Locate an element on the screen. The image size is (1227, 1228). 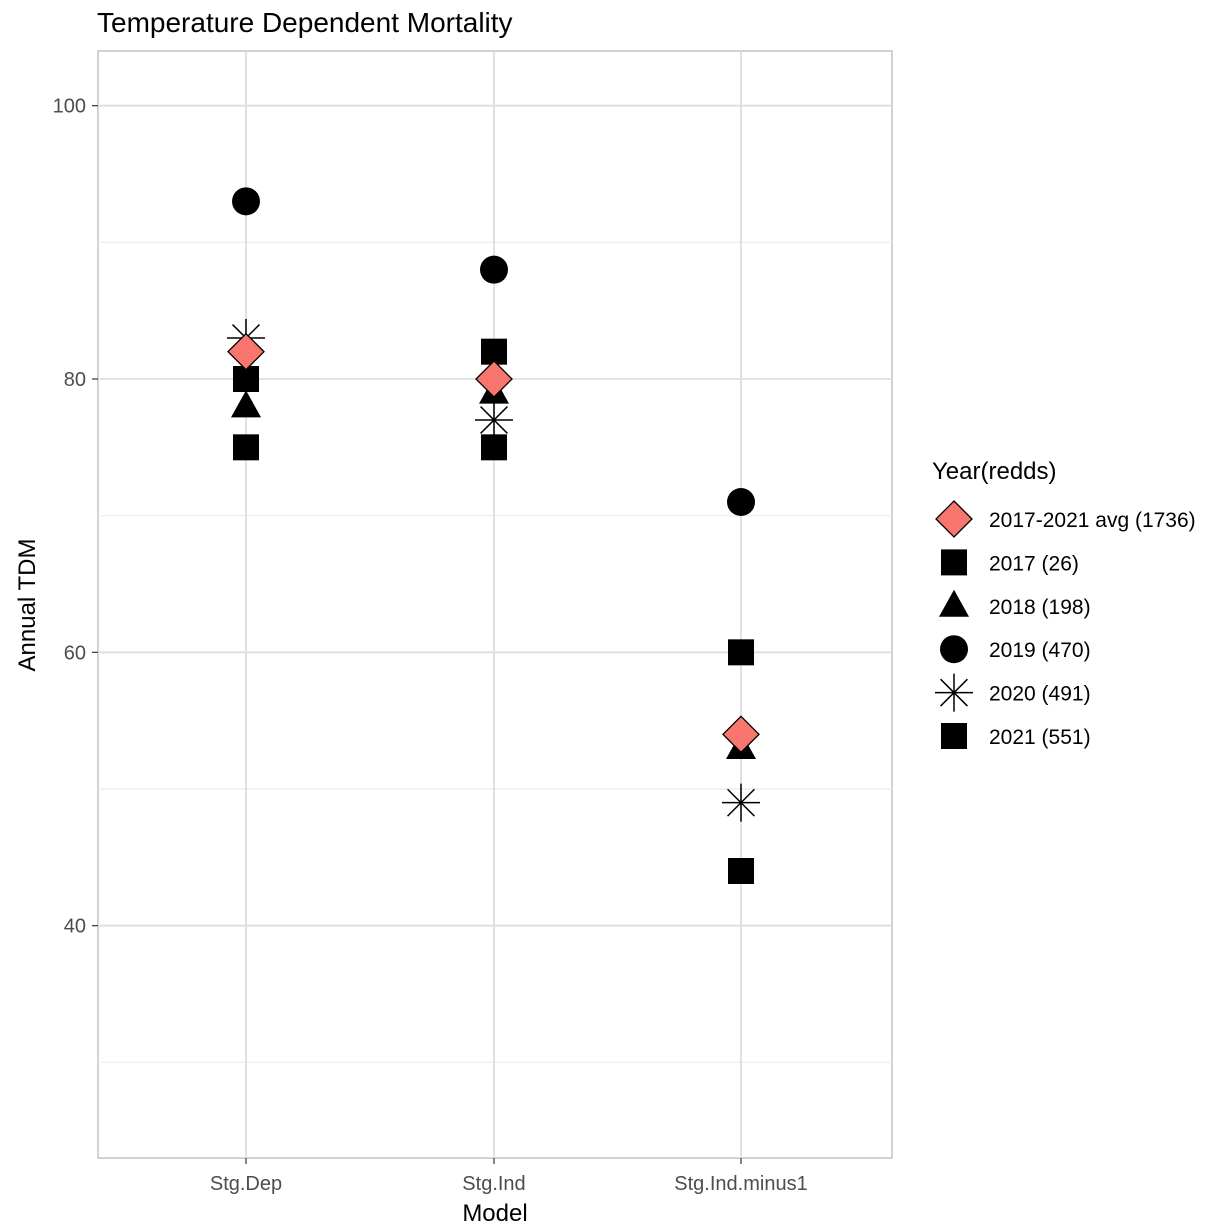
x-axis: Stg.Dep Stg.Ind Stg.Ind.minus1 is located at coordinates (509, 1176).